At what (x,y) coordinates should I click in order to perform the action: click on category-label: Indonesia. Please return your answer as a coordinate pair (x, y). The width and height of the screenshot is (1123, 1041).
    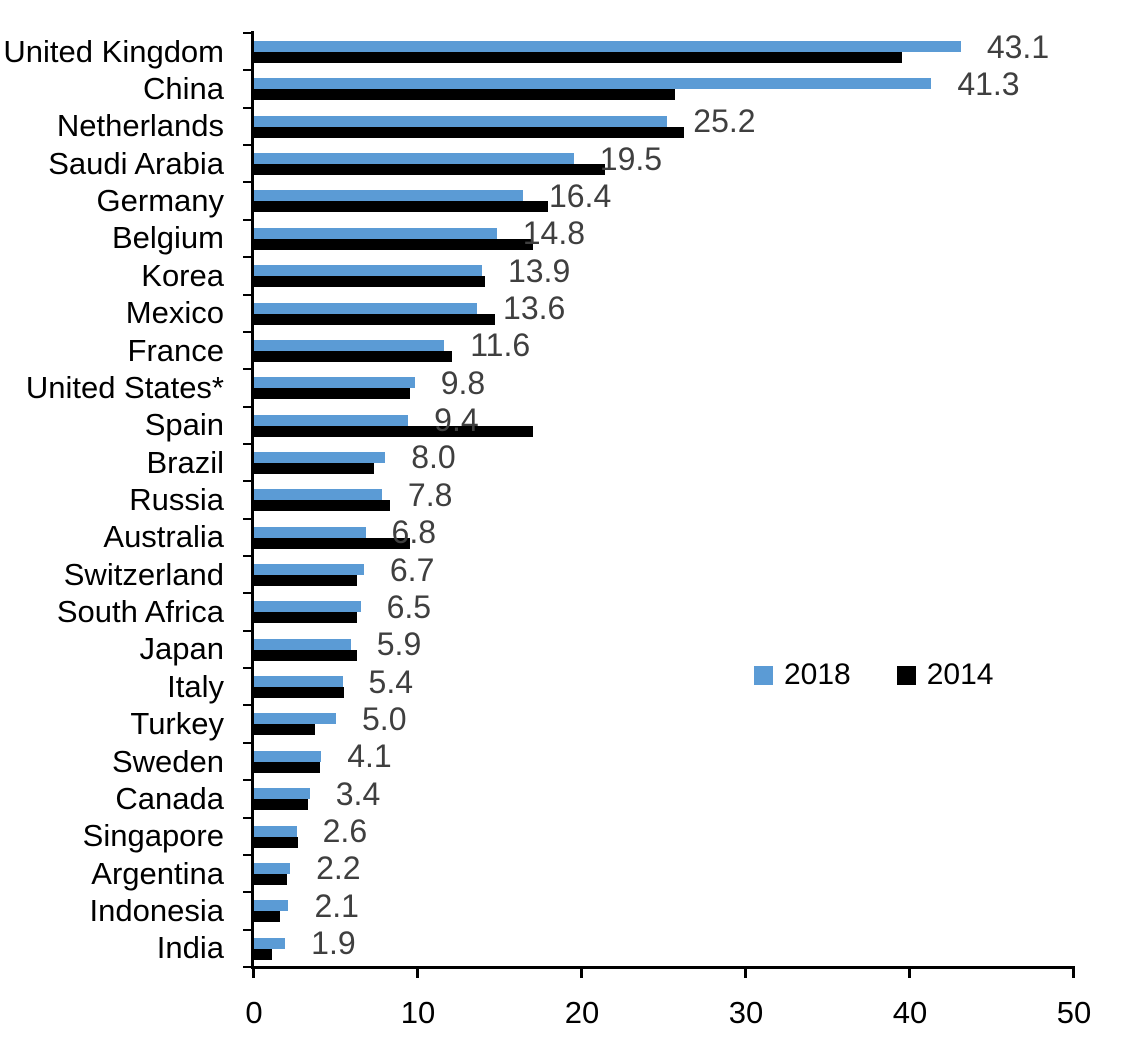
    Looking at the image, I should click on (156, 910).